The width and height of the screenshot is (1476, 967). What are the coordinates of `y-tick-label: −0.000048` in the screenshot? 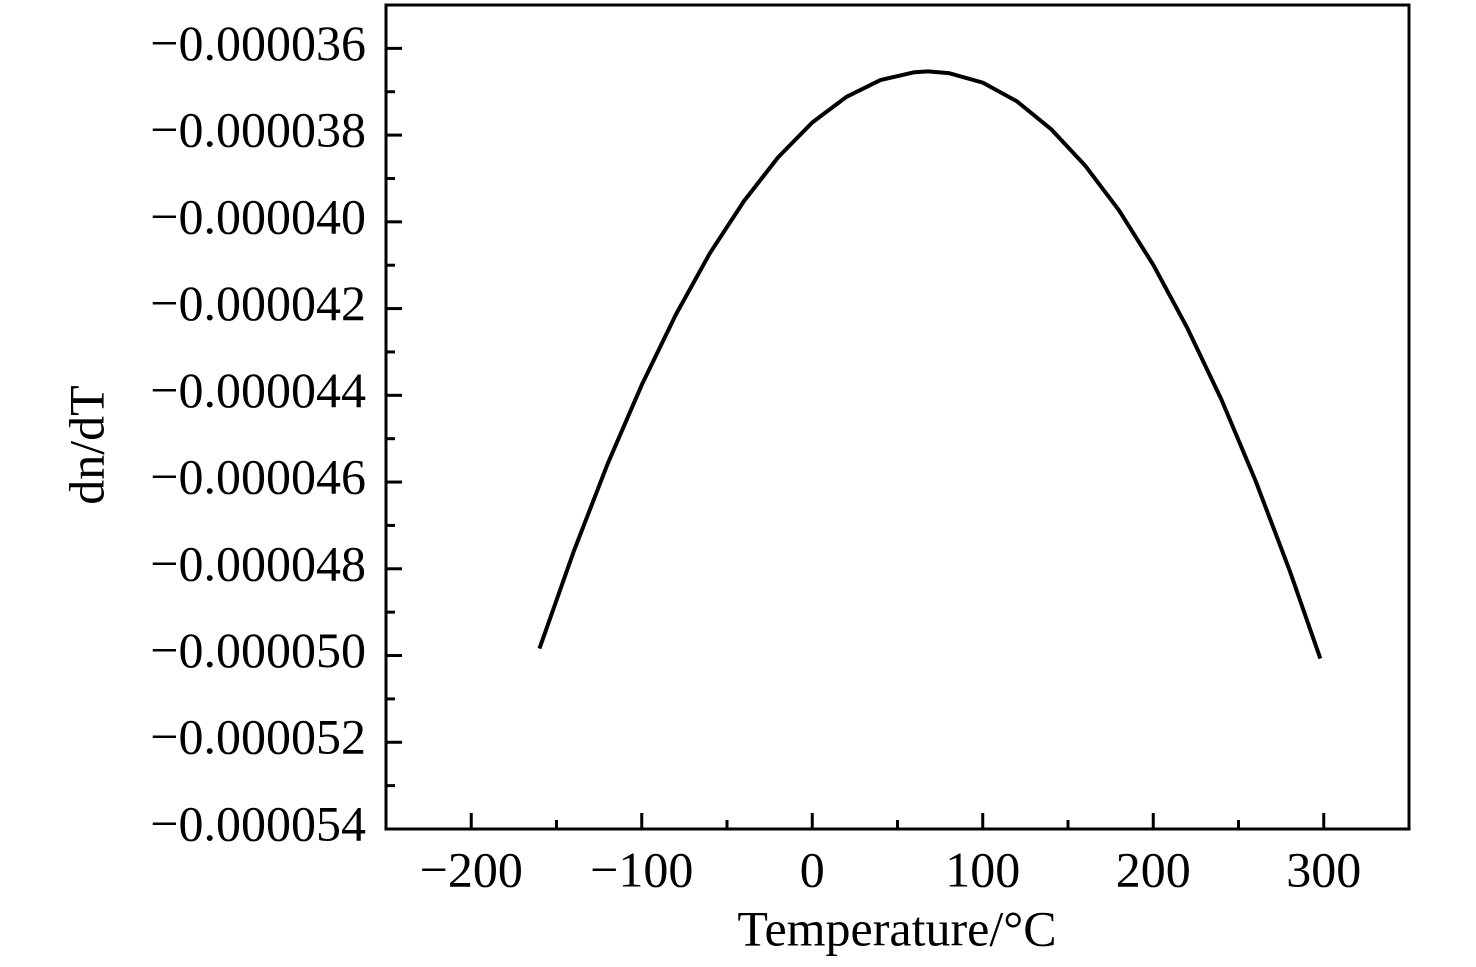 It's located at (258, 563).